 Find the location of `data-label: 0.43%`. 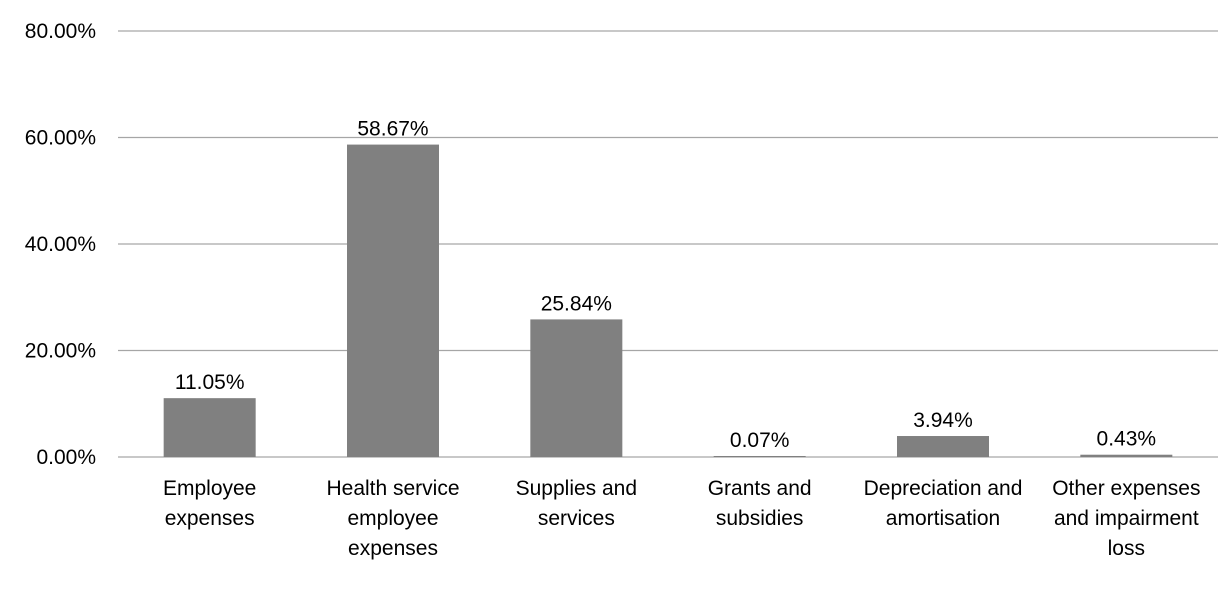

data-label: 0.43% is located at coordinates (1127, 439).